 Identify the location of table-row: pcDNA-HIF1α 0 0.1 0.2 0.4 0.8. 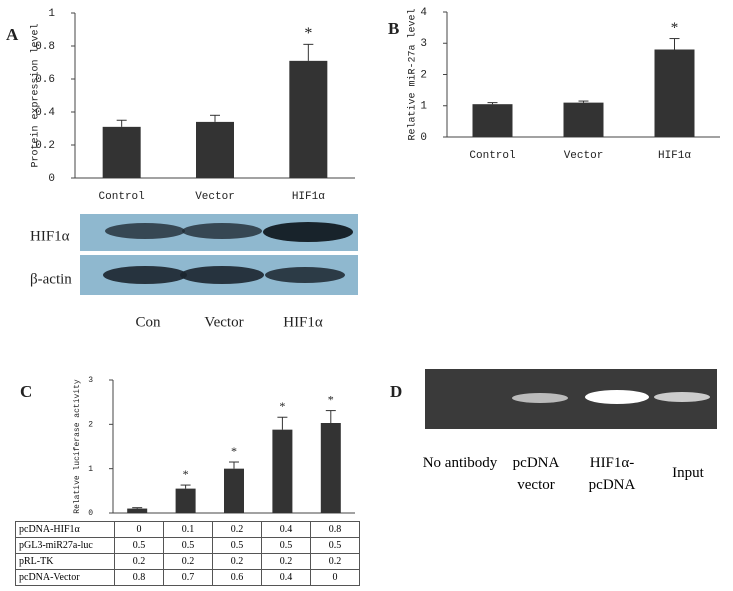
(187, 529).